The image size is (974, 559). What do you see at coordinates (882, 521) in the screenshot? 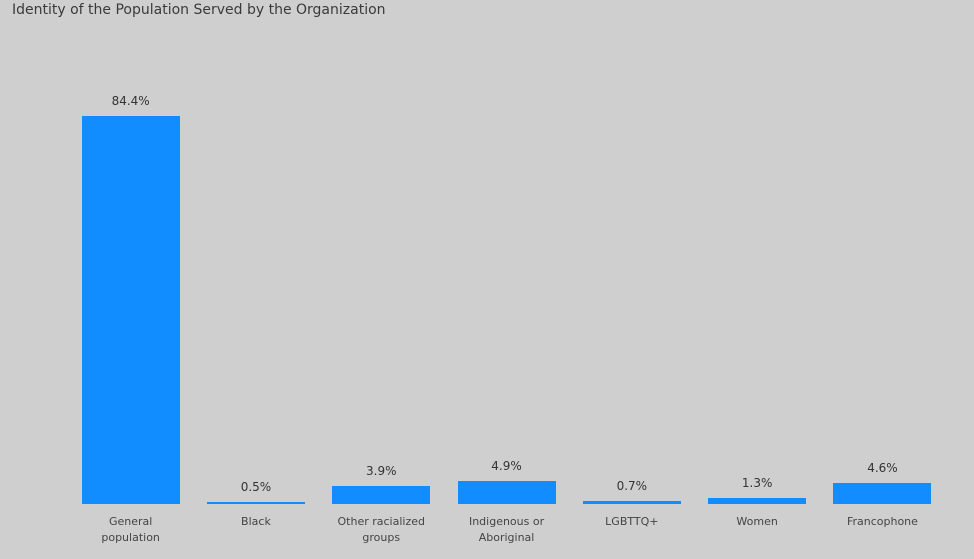
I see `x-tick-label: Francophone` at bounding box center [882, 521].